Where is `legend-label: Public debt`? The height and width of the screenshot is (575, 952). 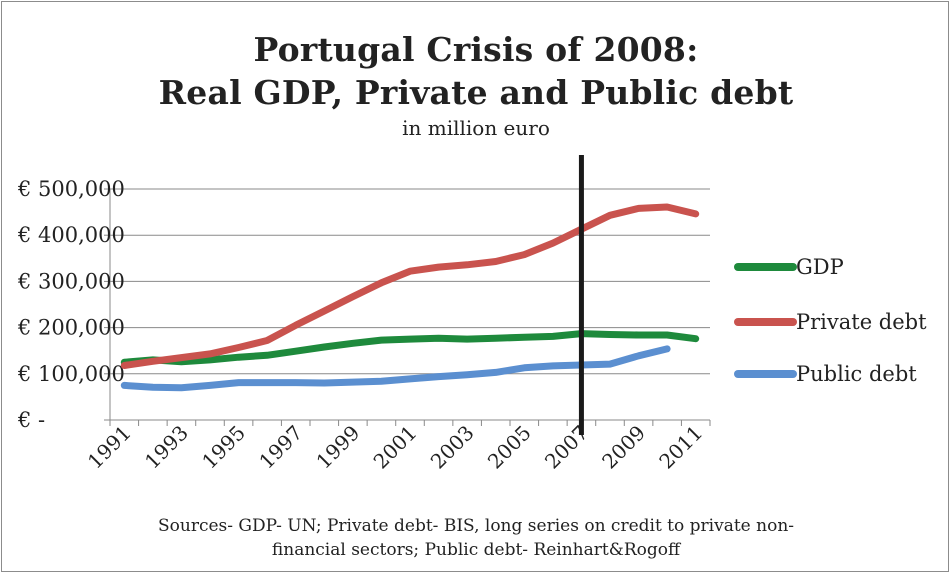 legend-label: Public debt is located at coordinates (856, 374).